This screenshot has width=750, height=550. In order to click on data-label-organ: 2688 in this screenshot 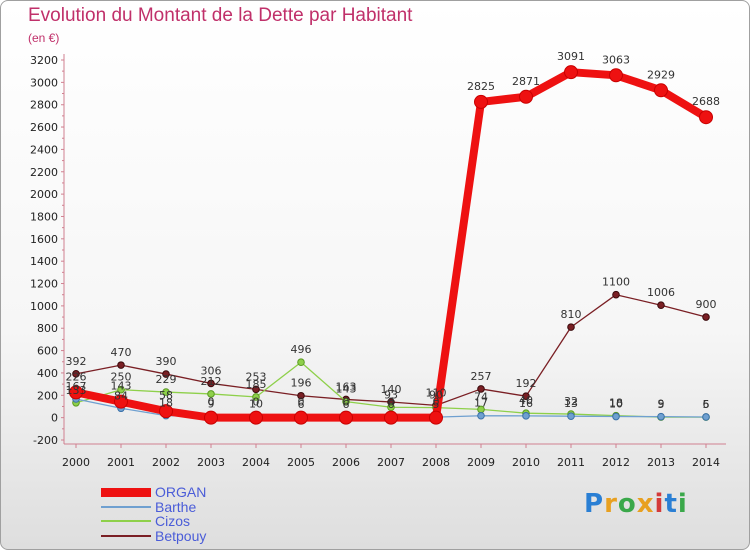, I will do `click(706, 101)`.